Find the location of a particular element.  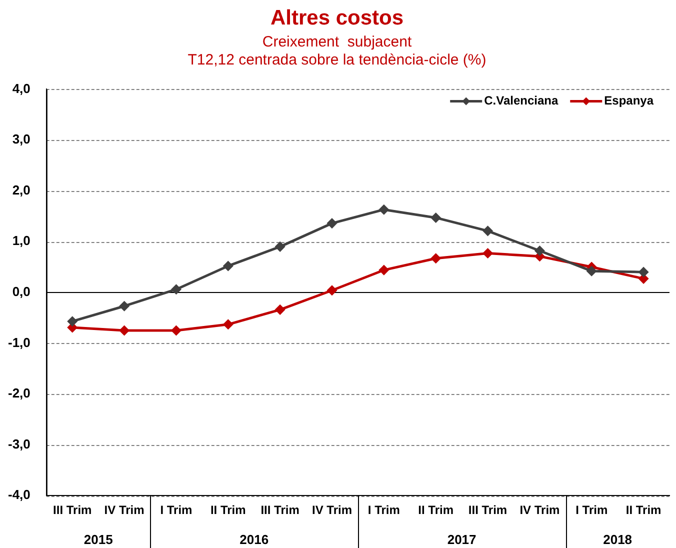

text: 2018 is located at coordinates (617, 540).